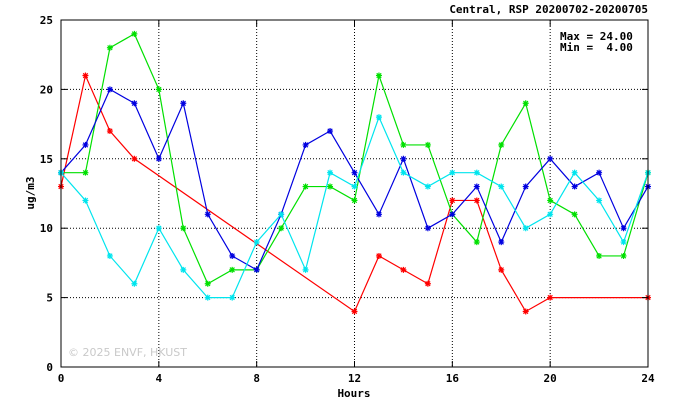 The height and width of the screenshot is (409, 674). Describe the element at coordinates (548, 9) in the screenshot. I see `chart-title: Central, RSP 20200702-20200705` at that location.